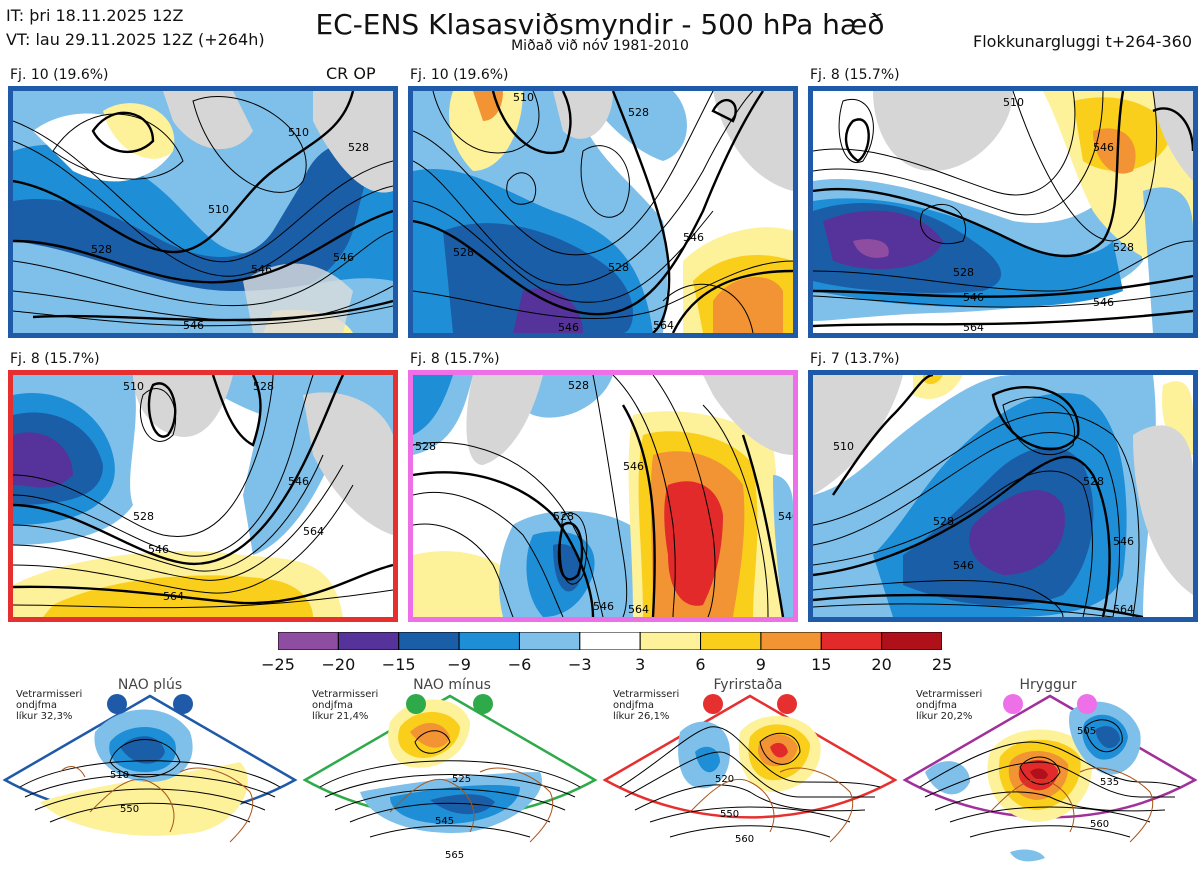 The image size is (1200, 871). I want to click on colorbar-tick-label: −3, so click(580, 664).